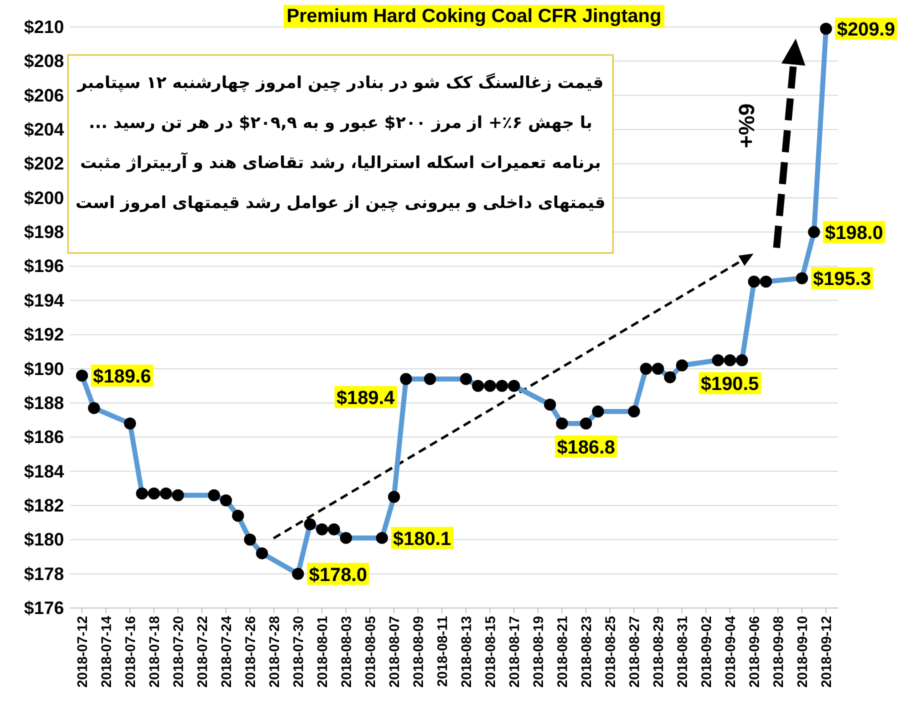 The width and height of the screenshot is (910, 719). I want to click on x-tick-label: 2018-07-20, so click(178, 652).